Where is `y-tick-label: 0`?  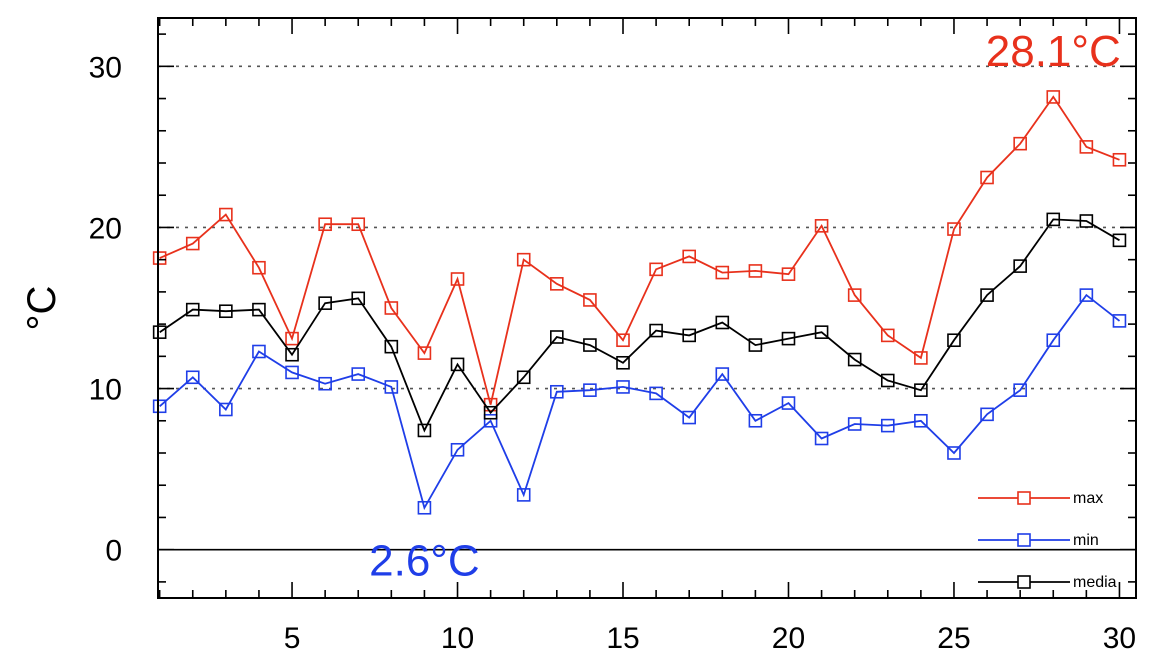 y-tick-label: 0 is located at coordinates (113, 551).